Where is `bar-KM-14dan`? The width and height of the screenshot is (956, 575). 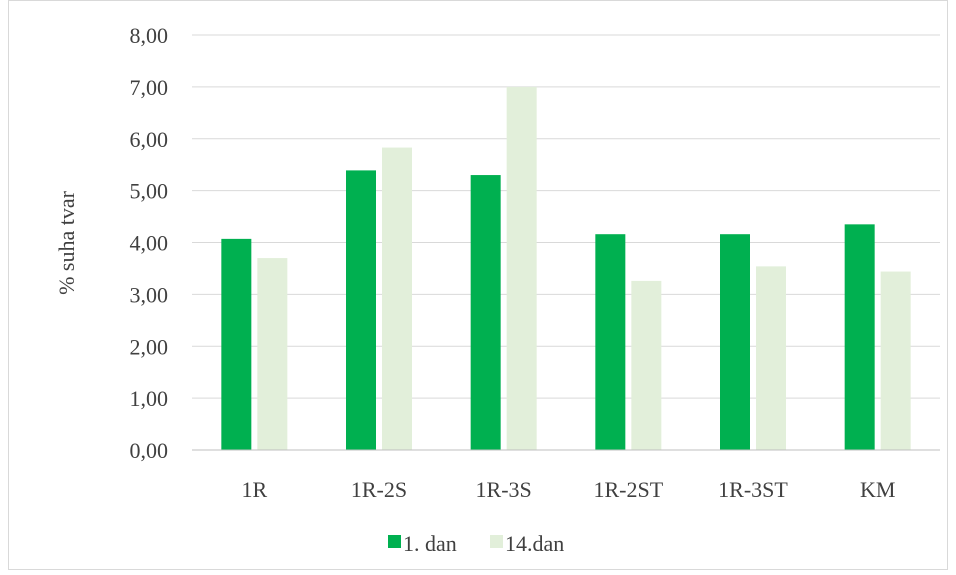 bar-KM-14dan is located at coordinates (895, 360).